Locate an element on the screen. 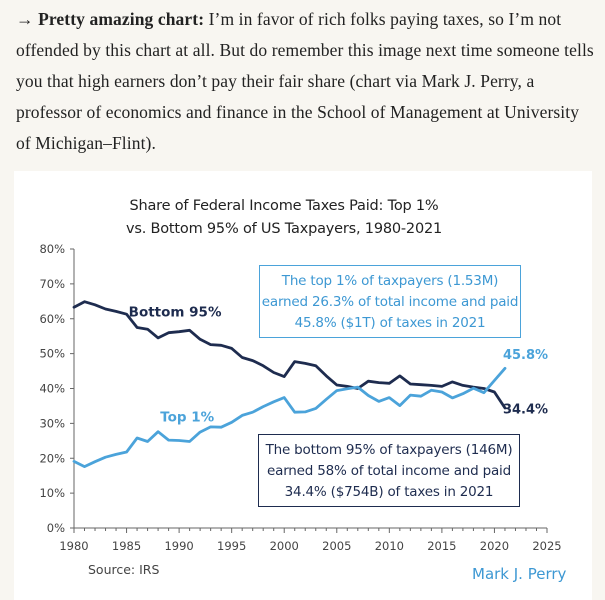 This screenshot has height=600, width=605. callout-bottom-line-3: 34.4% ($754B) of taxes in 2021 is located at coordinates (389, 492).